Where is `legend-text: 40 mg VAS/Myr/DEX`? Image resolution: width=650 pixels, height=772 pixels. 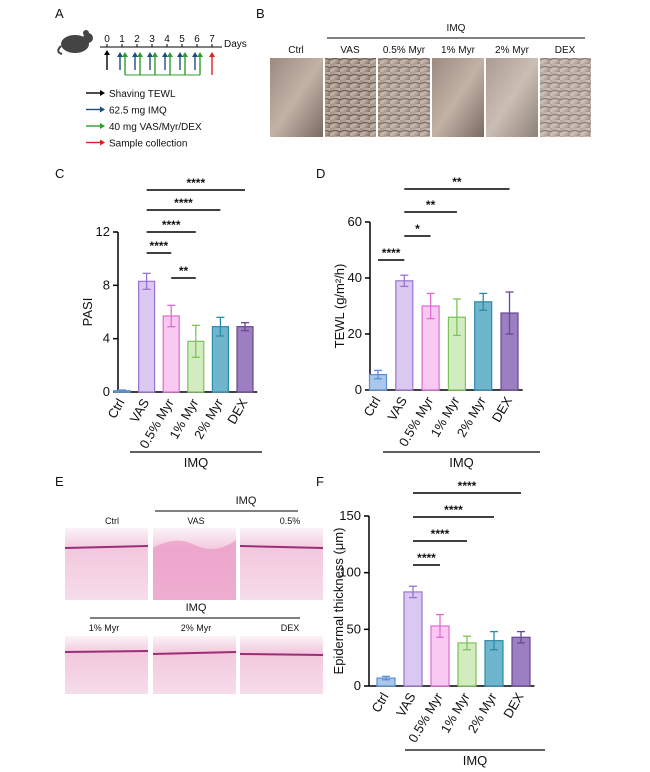
legend-text: 40 mg VAS/Myr/DEX is located at coordinates (155, 127).